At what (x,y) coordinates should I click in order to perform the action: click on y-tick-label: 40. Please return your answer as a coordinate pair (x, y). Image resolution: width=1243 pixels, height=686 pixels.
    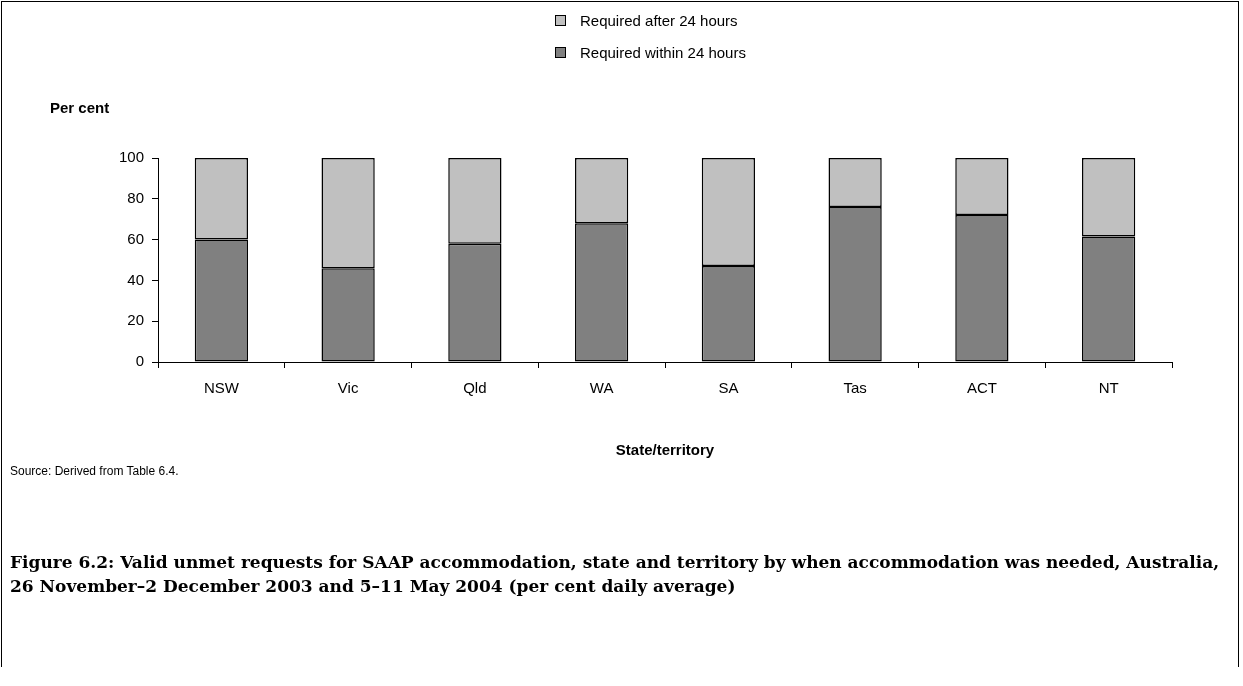
    Looking at the image, I should click on (135, 279).